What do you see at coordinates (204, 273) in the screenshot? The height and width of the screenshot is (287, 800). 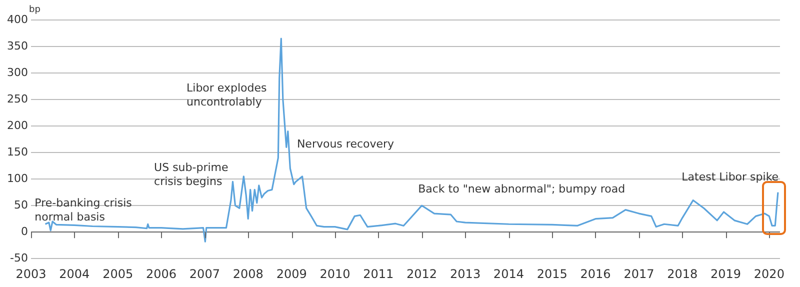 I see `x-tick-label: 2007` at bounding box center [204, 273].